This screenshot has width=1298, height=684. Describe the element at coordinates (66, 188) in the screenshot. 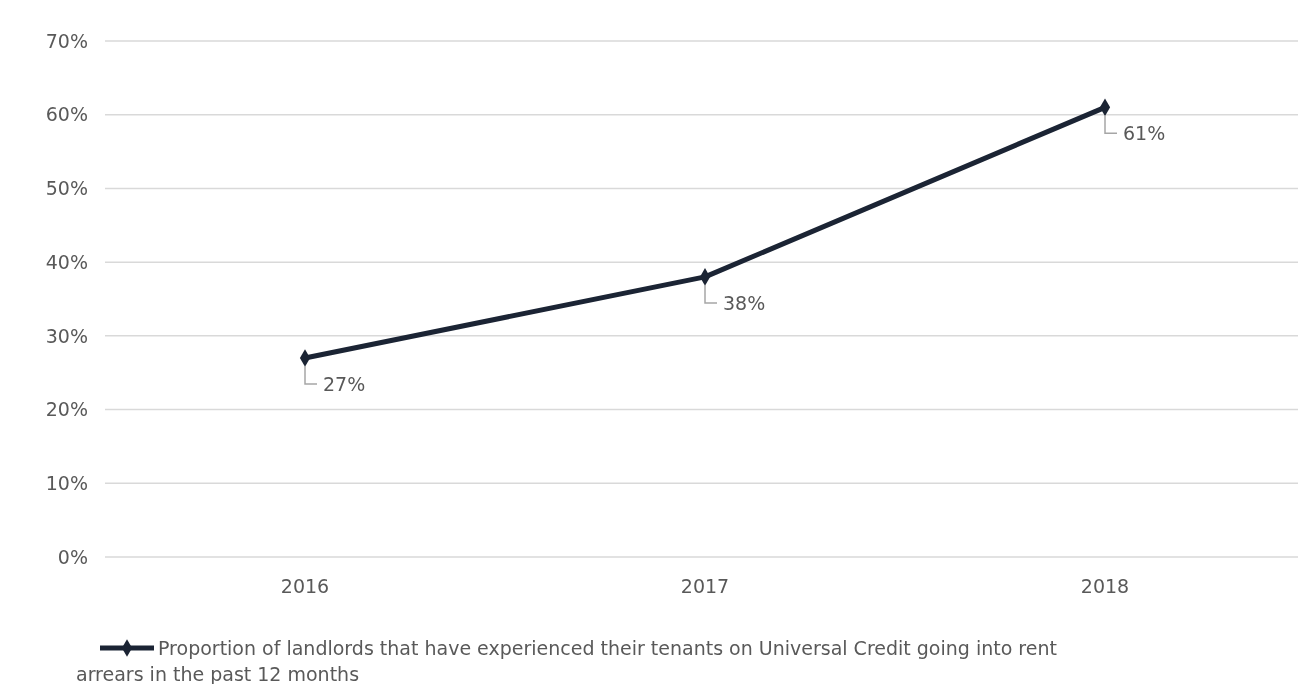

I see `y-tick-label: 50%` at that location.